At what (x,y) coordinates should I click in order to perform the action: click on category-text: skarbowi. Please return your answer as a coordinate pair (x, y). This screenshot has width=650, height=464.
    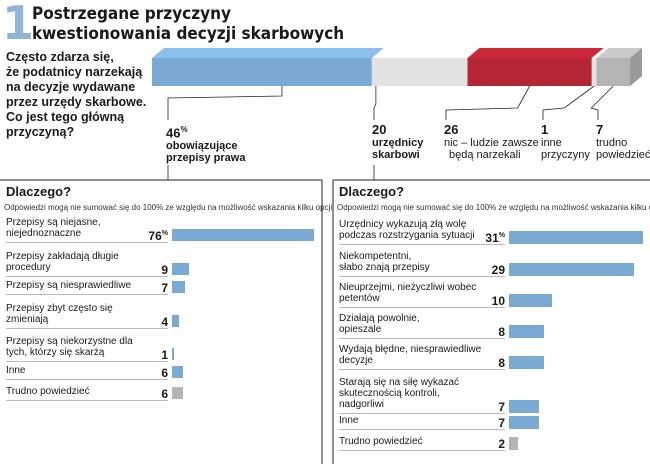
    Looking at the image, I should click on (396, 155).